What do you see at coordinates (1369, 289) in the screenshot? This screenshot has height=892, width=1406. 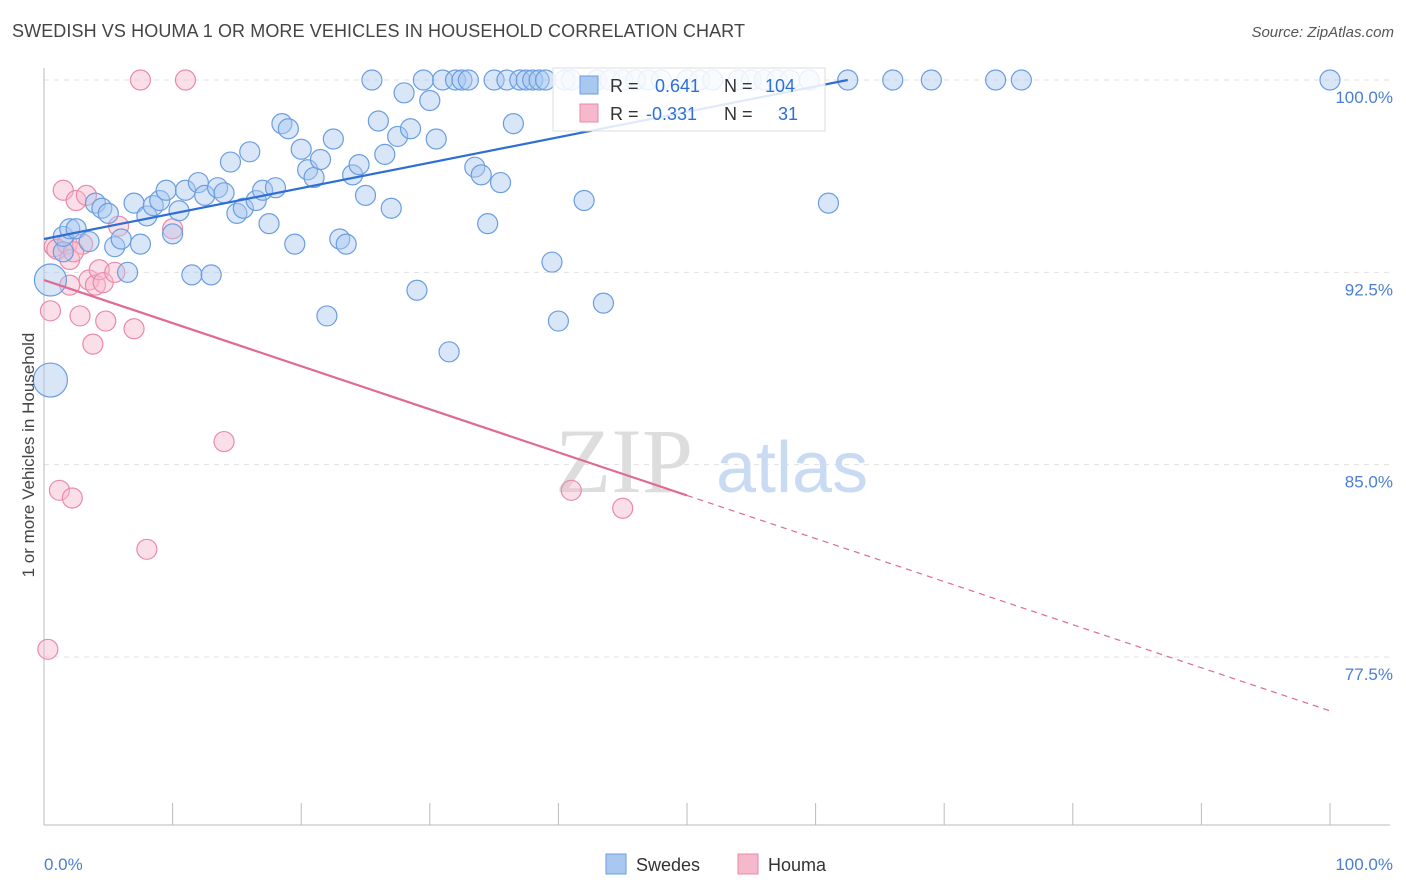 I see `y-tick-label: 92.5%` at bounding box center [1369, 289].